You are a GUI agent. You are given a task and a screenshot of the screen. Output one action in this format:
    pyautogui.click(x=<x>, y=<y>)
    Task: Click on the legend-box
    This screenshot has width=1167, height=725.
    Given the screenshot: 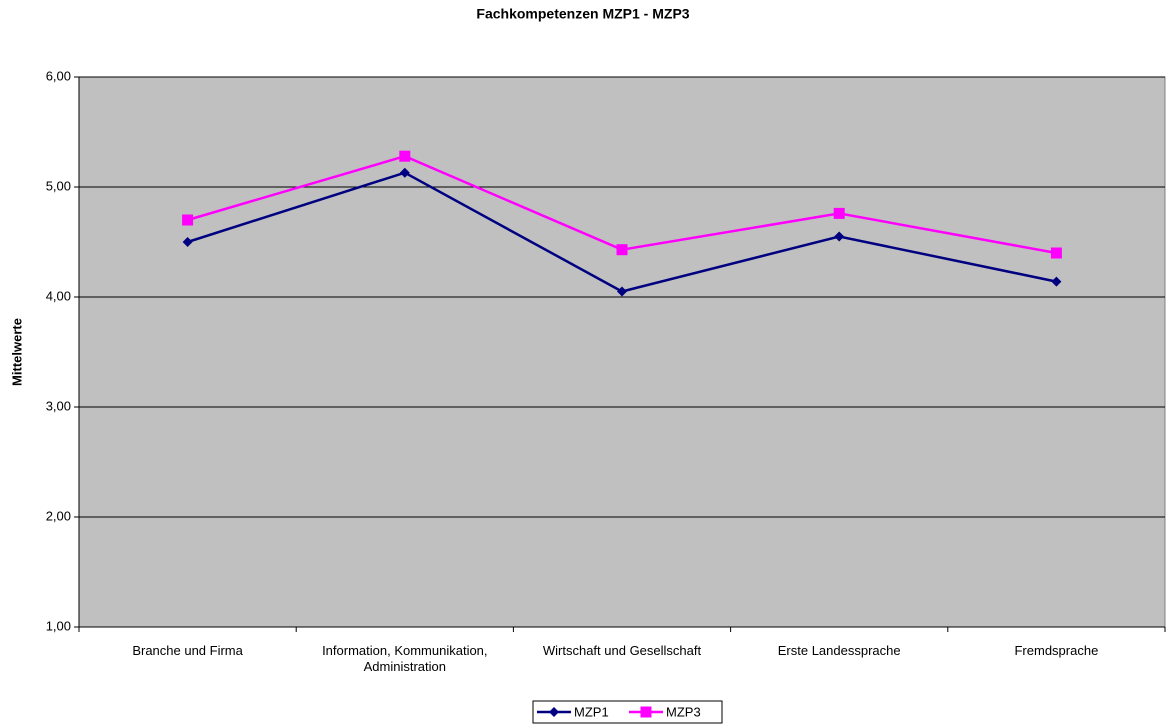 What is the action you would take?
    pyautogui.click(x=627, y=712)
    